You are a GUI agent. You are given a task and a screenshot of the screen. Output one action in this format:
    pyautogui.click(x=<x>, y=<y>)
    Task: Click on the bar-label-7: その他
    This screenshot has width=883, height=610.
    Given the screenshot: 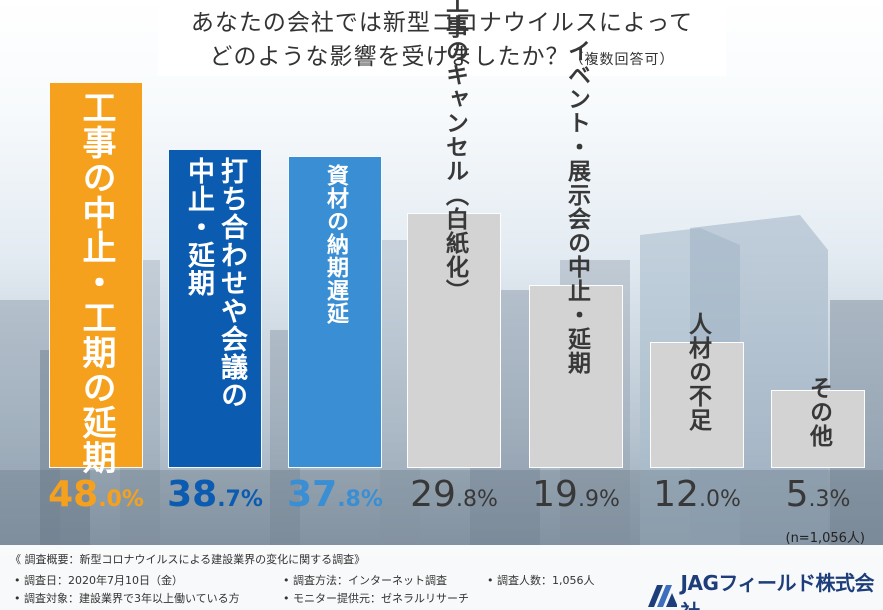 What is the action you would take?
    pyautogui.click(x=818, y=411)
    